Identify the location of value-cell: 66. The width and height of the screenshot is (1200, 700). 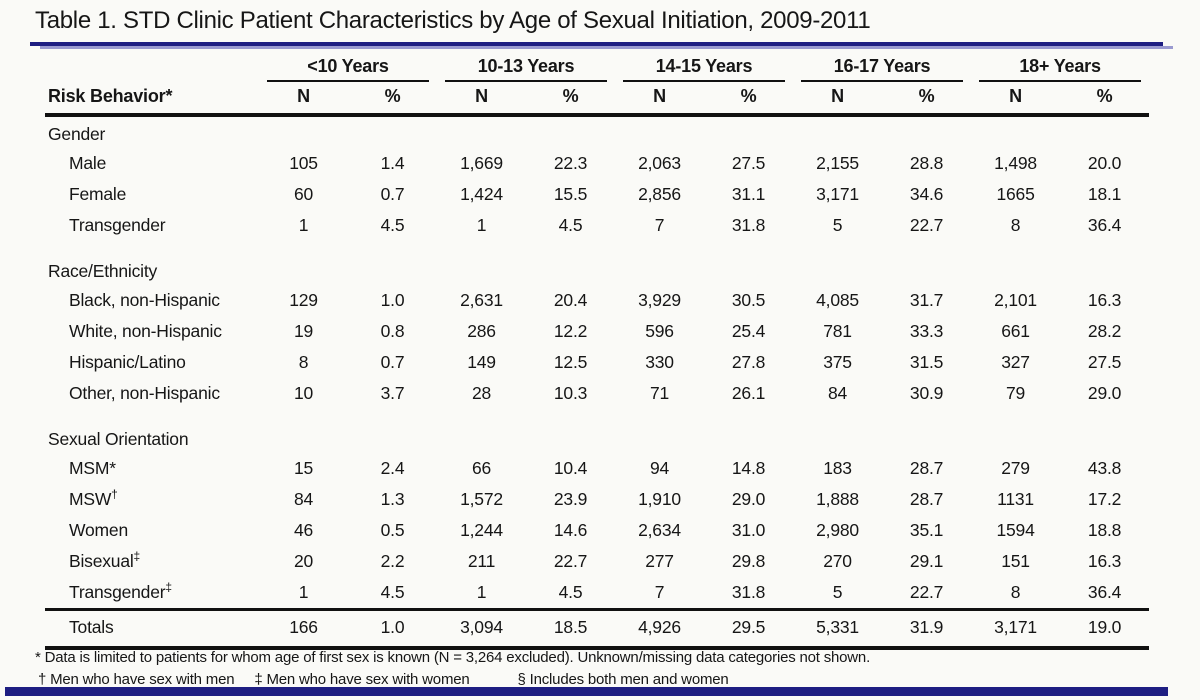
(481, 468).